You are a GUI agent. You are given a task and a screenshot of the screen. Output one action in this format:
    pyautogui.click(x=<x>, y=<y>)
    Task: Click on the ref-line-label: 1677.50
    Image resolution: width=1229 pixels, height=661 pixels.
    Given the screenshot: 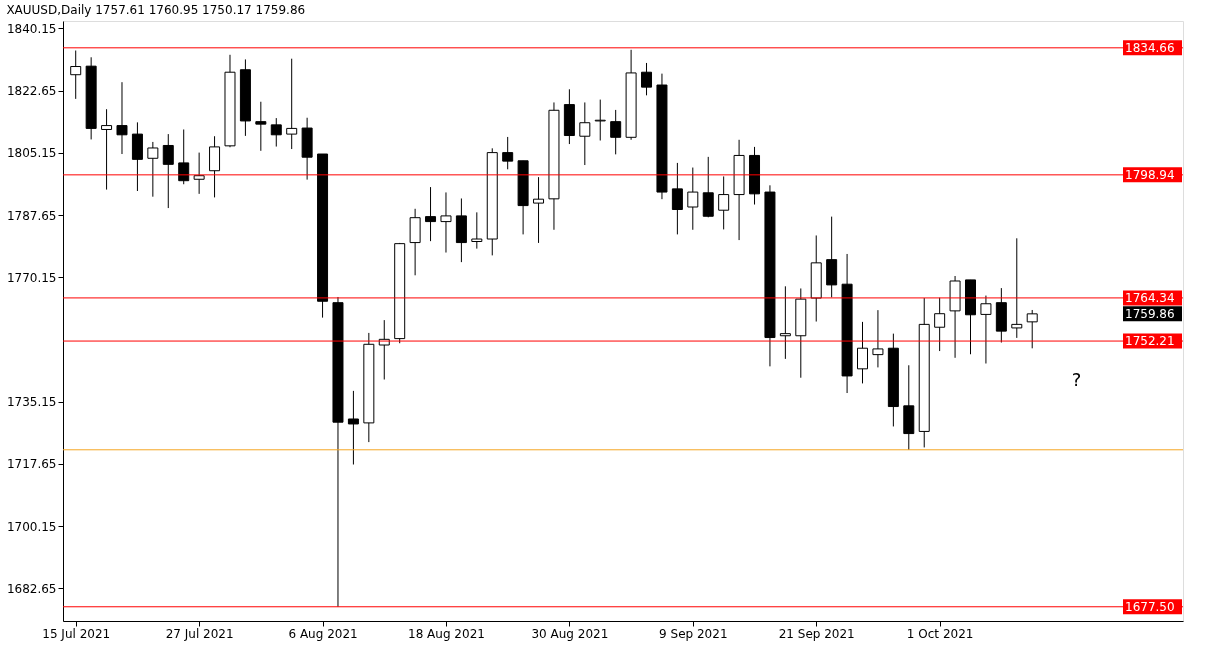 What is the action you would take?
    pyautogui.click(x=1150, y=606)
    